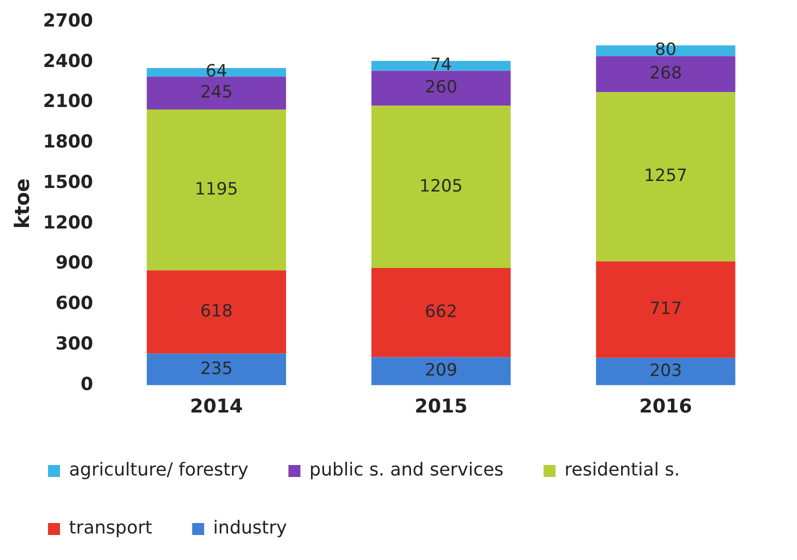  What do you see at coordinates (87, 384) in the screenshot?
I see `y-tick-label: 0` at bounding box center [87, 384].